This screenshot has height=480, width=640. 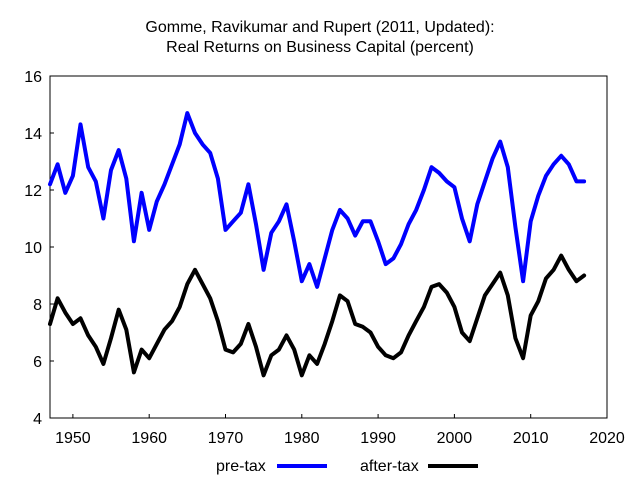 I want to click on y-tick-label: 12, so click(x=33, y=191).